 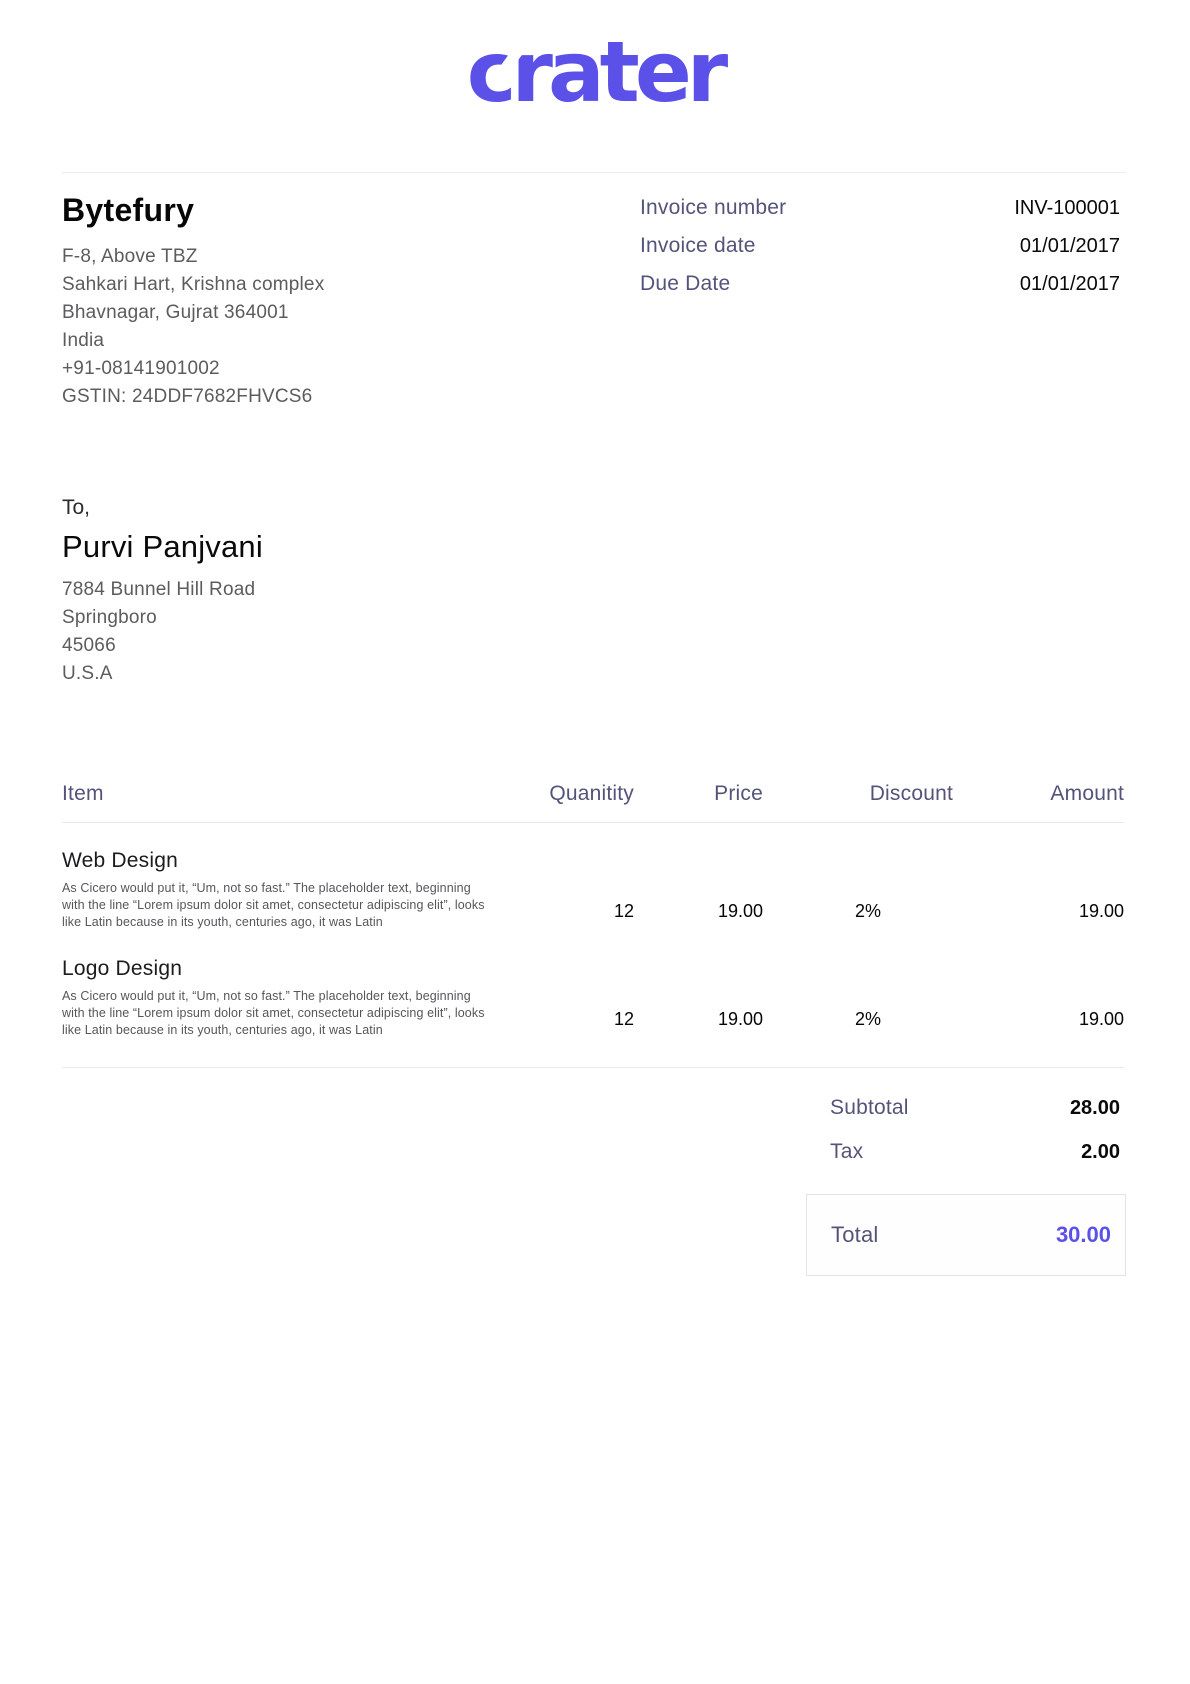 What do you see at coordinates (966, 1152) in the screenshot?
I see `tax-row: Tax 2.00` at bounding box center [966, 1152].